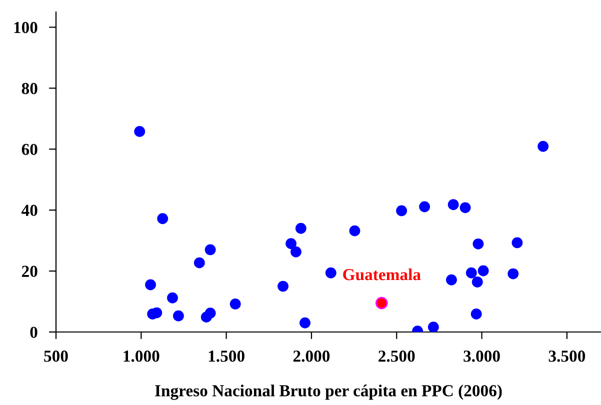 The height and width of the screenshot is (405, 601). Describe the element at coordinates (30, 271) in the screenshot. I see `y-tick-label: 20` at that location.